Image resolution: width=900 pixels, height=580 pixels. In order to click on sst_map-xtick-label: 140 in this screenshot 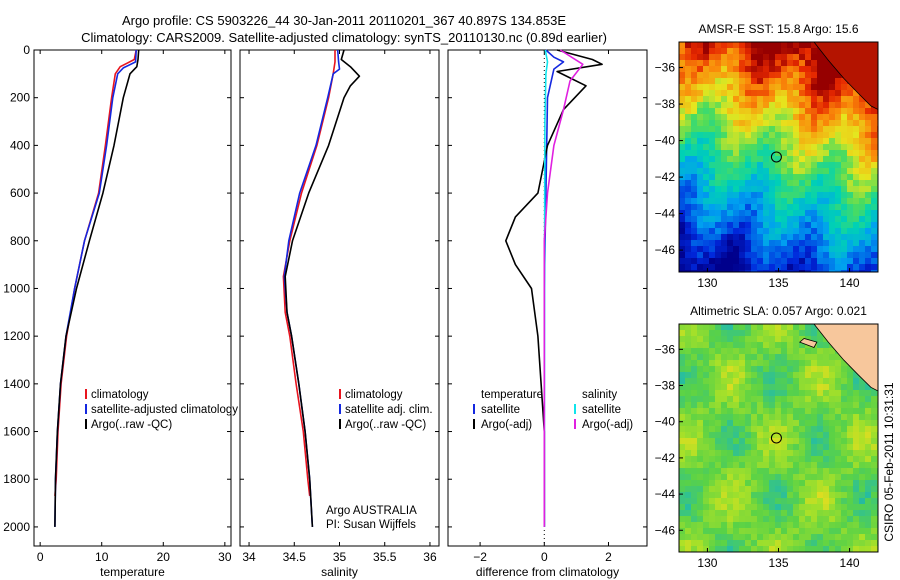, I will do `click(850, 283)`.